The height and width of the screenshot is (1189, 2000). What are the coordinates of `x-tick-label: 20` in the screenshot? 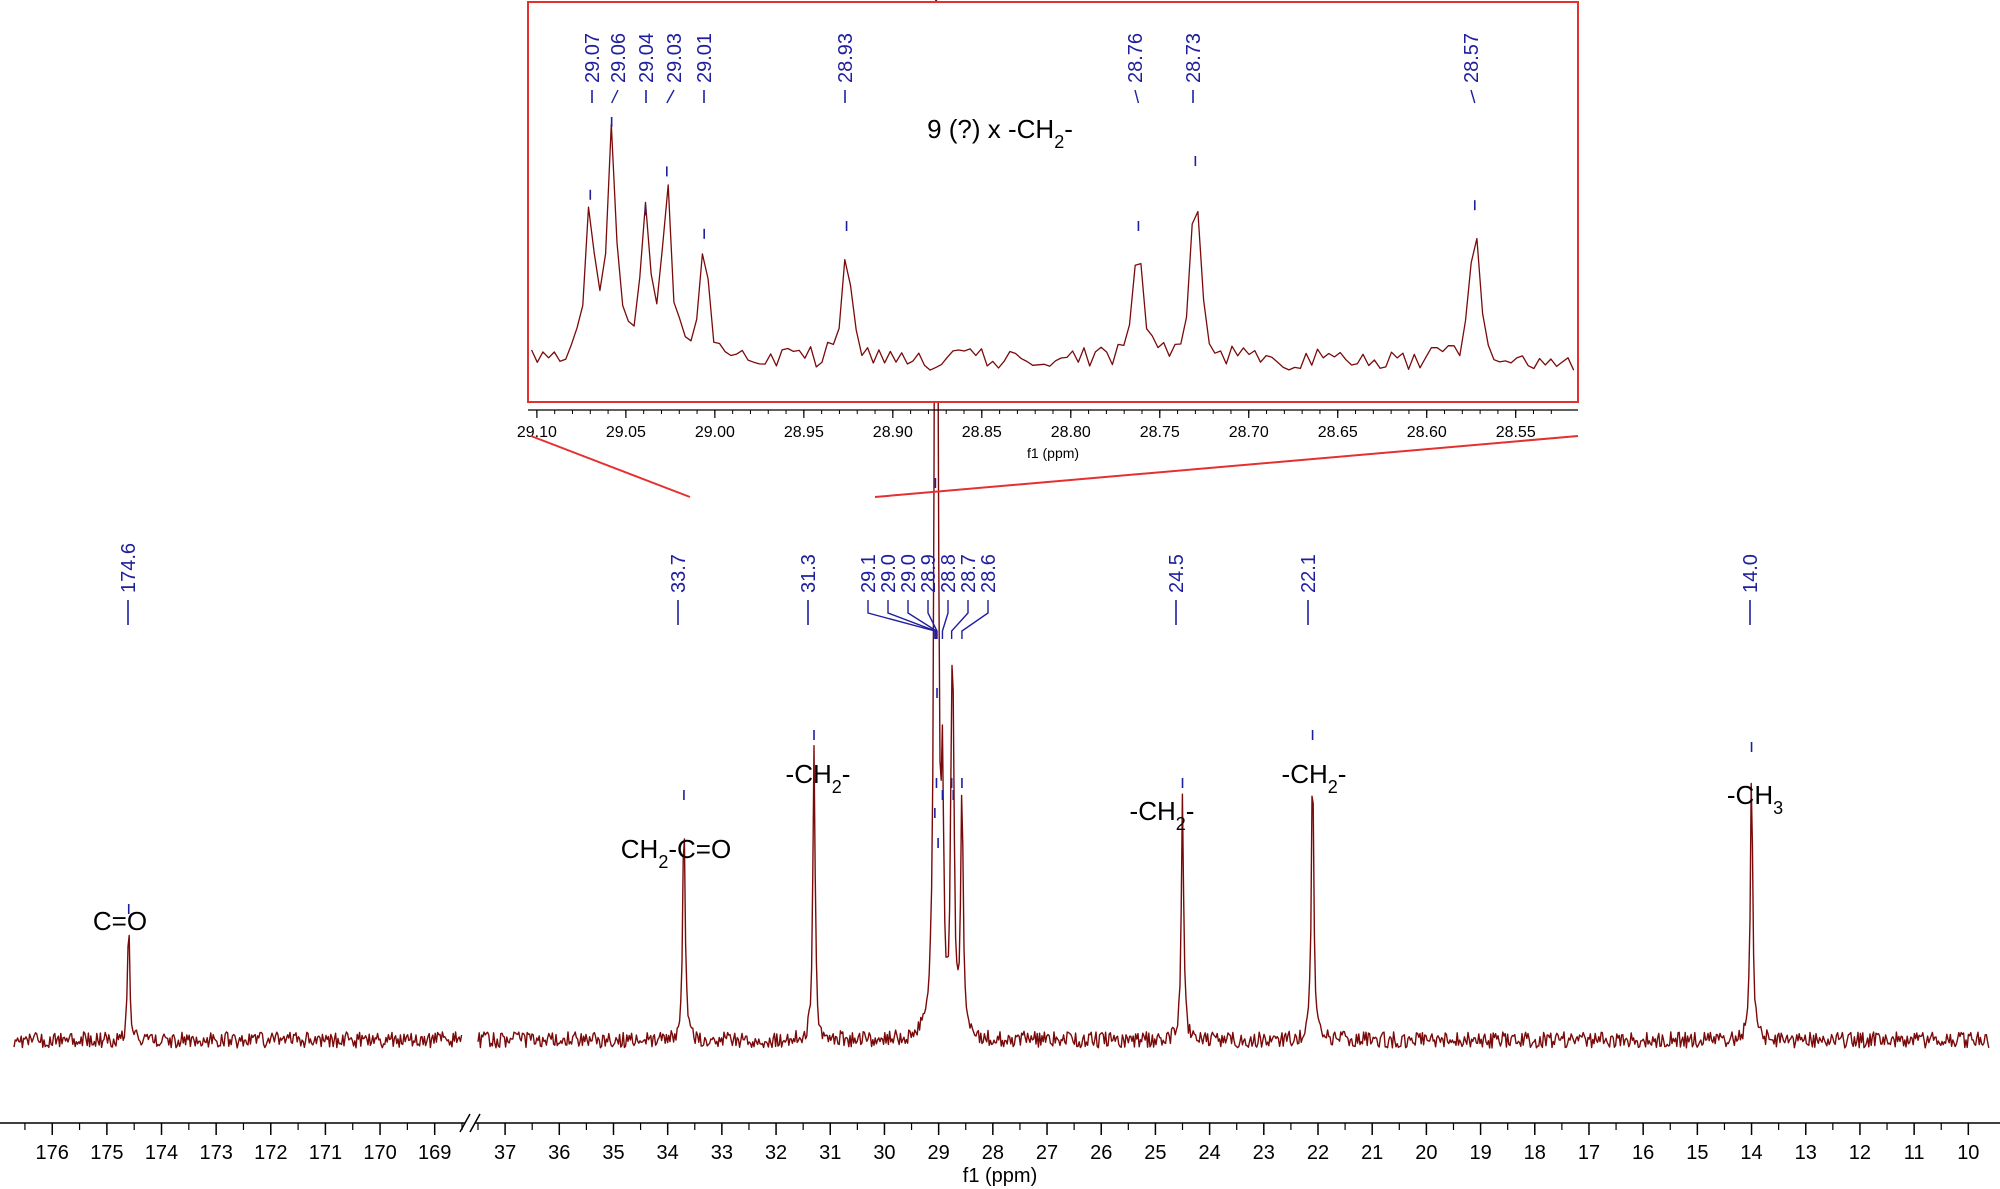 It's located at (1426, 1153).